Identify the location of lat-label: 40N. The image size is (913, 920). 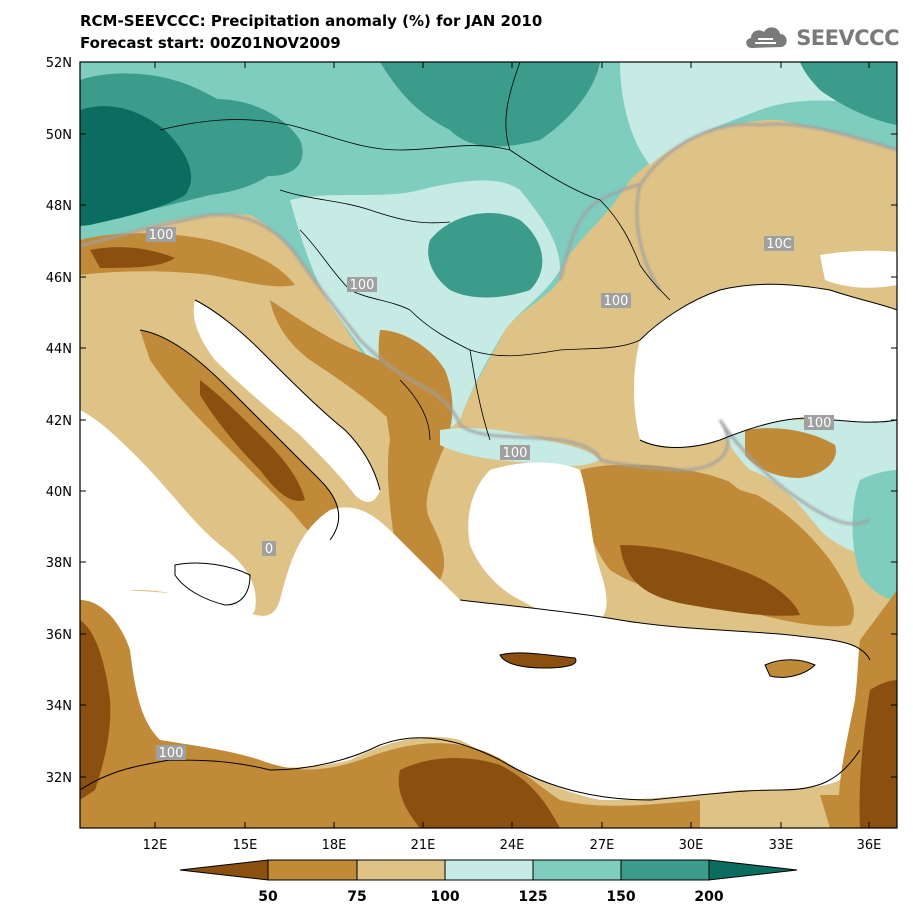
(59, 492).